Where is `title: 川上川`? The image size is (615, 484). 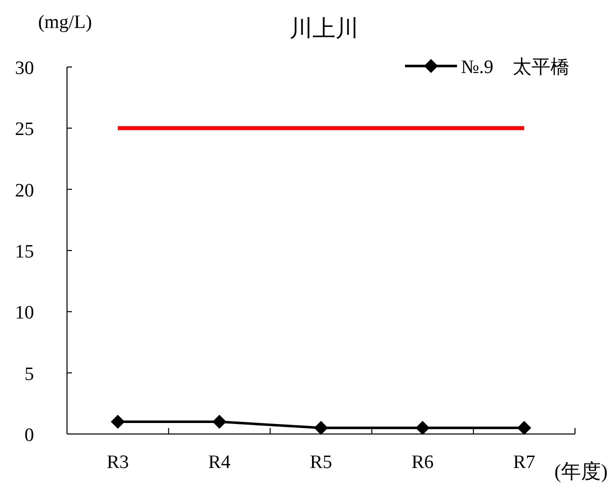 title: 川上川 is located at coordinates (324, 28).